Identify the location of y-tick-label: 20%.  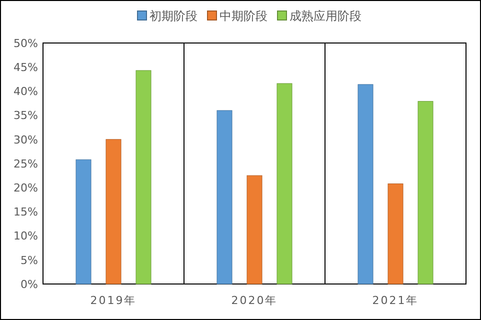
(26, 187).